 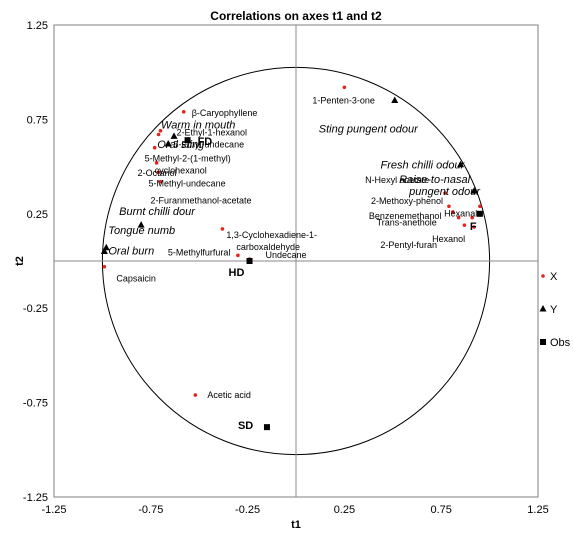 I want to click on legend-marker-obs, so click(x=543, y=342).